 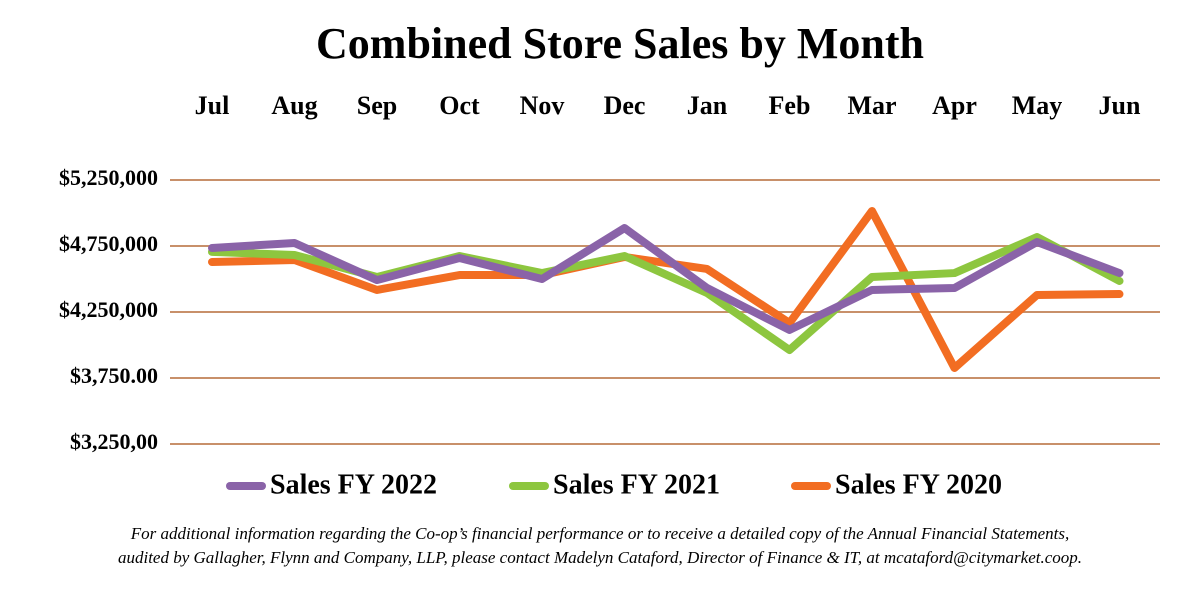 I want to click on x-tick-label: Jan, so click(x=707, y=105).